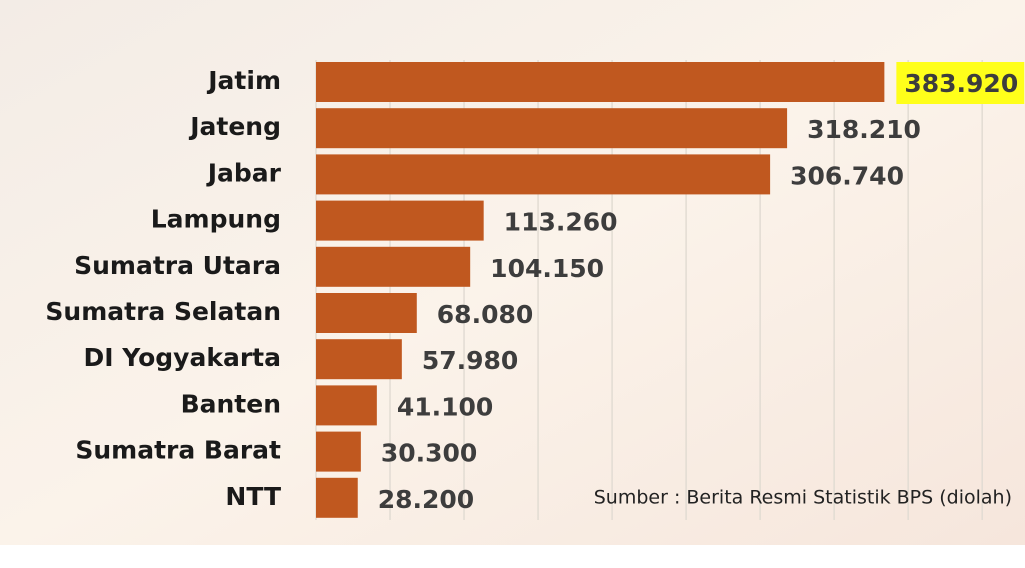  Describe the element at coordinates (243, 80) in the screenshot. I see `category-label: Jatim` at that location.